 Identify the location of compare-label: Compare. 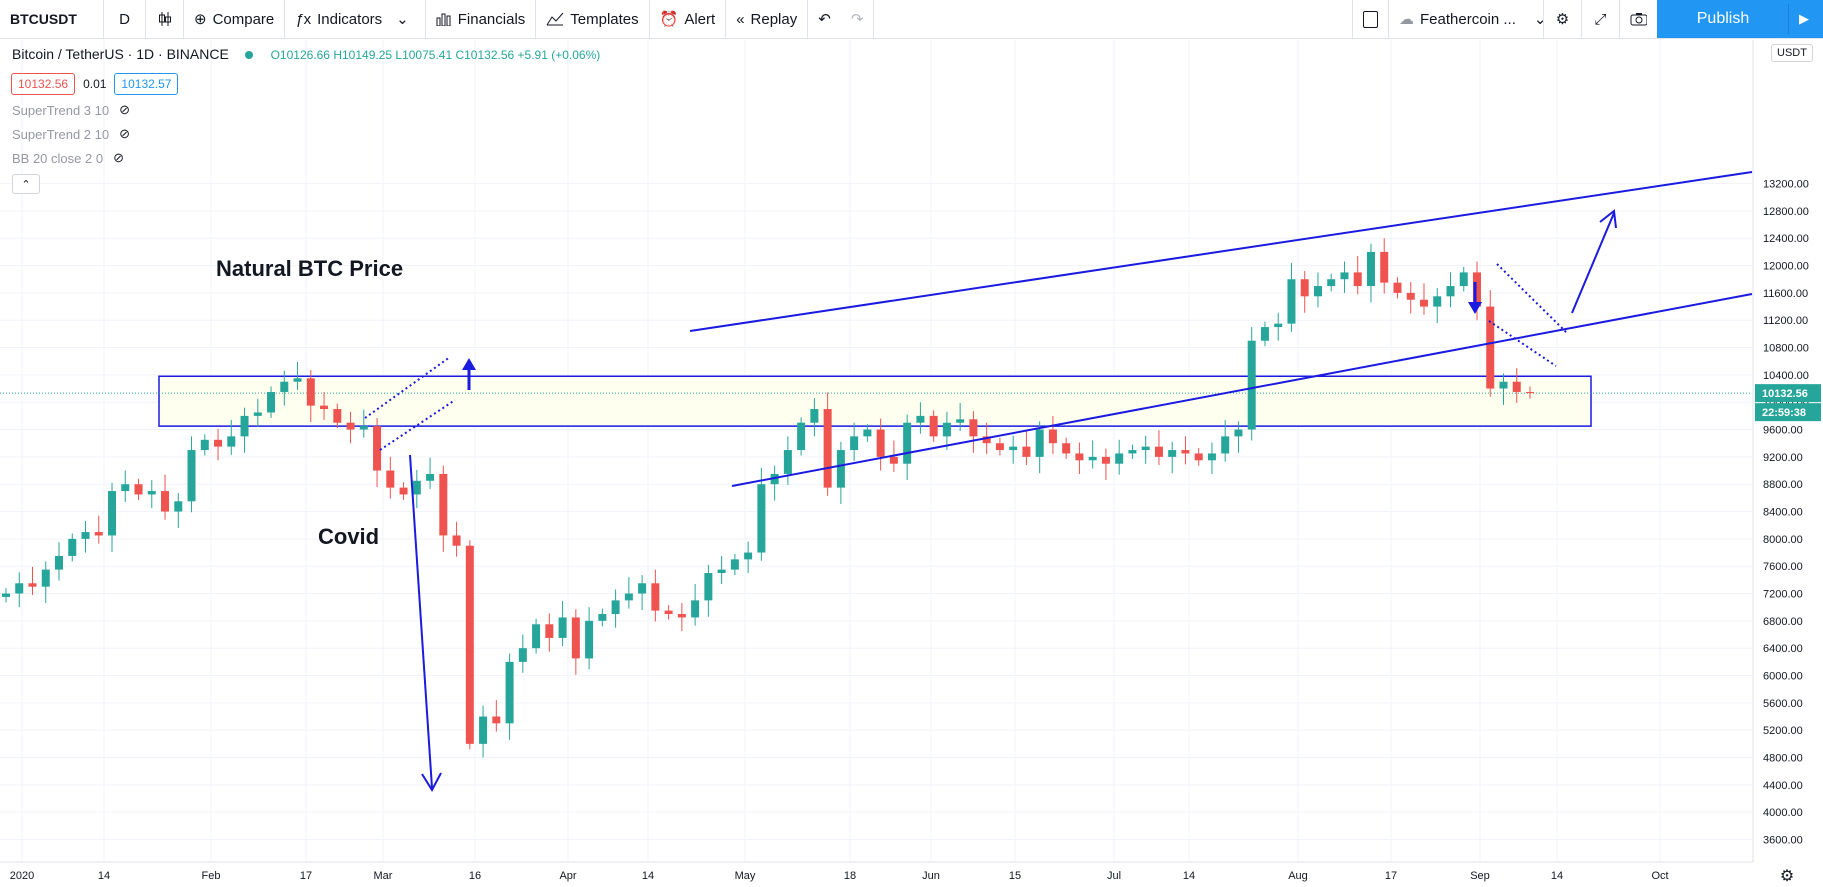
(243, 19).